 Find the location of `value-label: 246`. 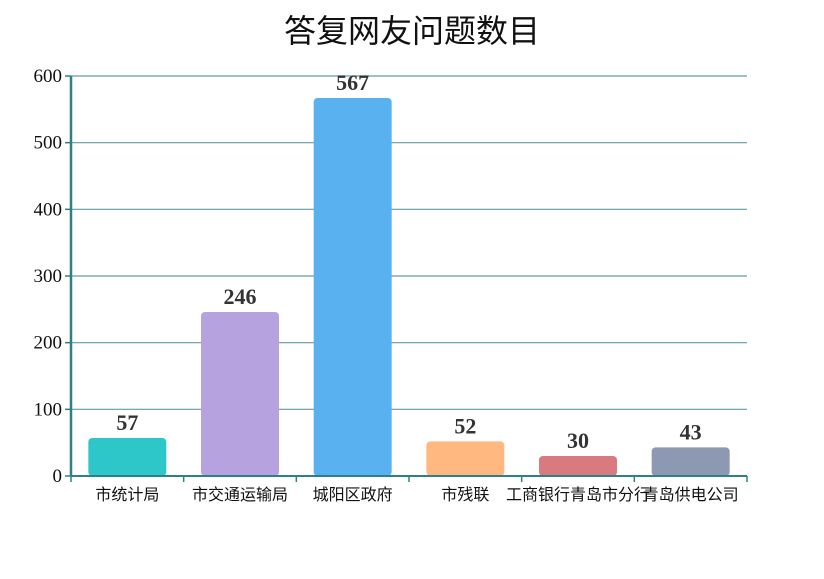

value-label: 246 is located at coordinates (240, 296).